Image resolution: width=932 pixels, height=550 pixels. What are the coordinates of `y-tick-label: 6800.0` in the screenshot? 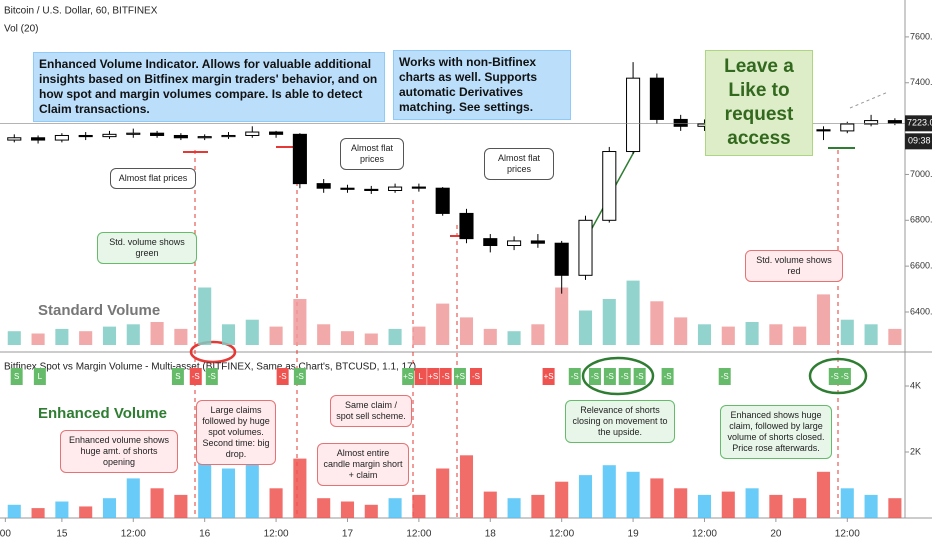 It's located at (921, 220).